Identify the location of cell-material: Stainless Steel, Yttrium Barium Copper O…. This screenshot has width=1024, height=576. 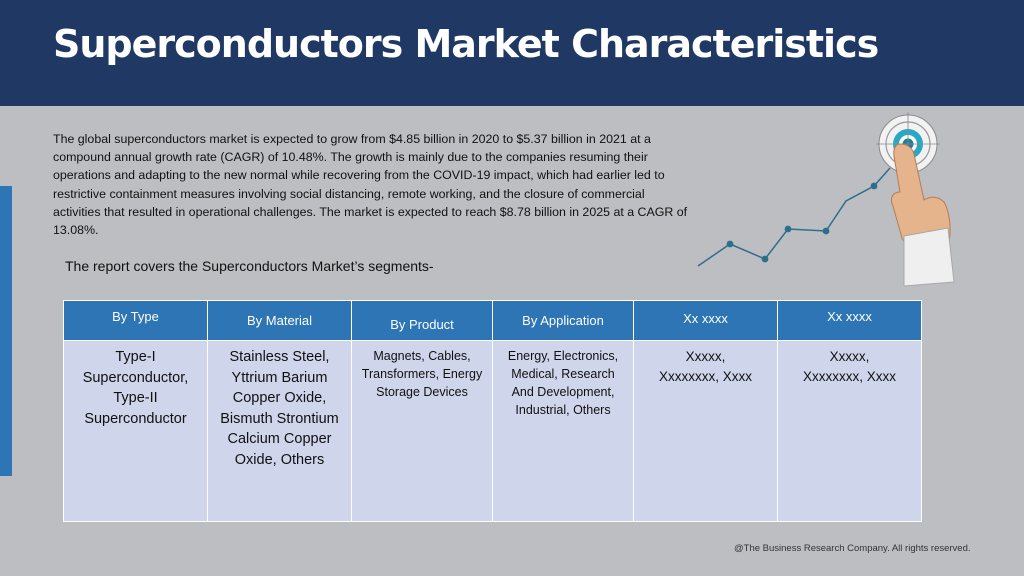
(279, 431).